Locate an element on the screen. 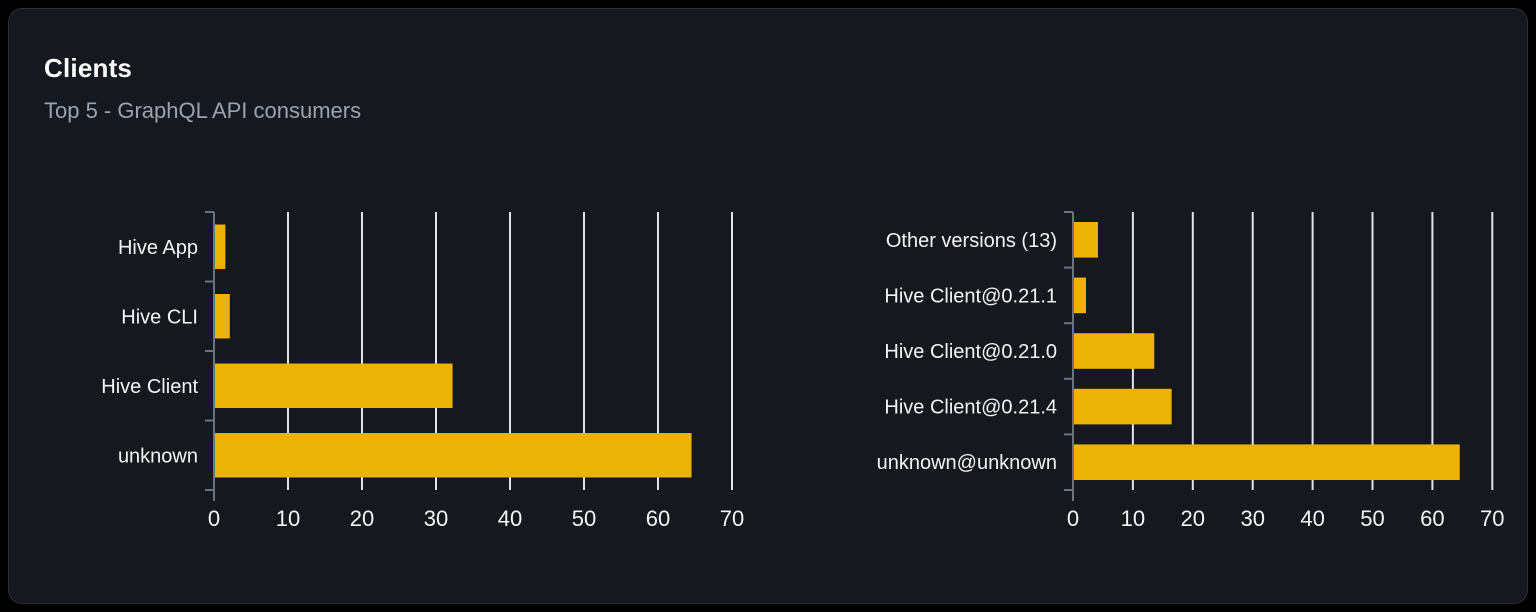 The image size is (1536, 612). category-label: Hive App is located at coordinates (158, 248).